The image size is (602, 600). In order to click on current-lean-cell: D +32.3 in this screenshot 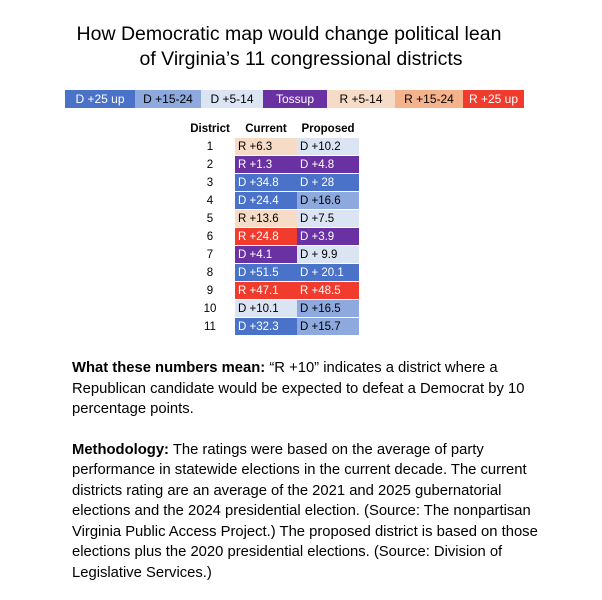, I will do `click(266, 326)`.